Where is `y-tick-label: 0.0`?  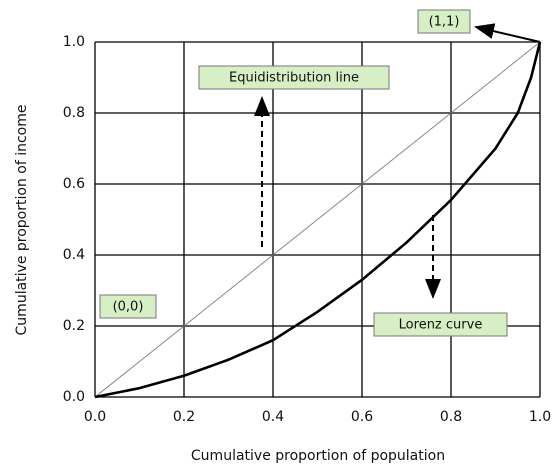 y-tick-label: 0.0 is located at coordinates (74, 397).